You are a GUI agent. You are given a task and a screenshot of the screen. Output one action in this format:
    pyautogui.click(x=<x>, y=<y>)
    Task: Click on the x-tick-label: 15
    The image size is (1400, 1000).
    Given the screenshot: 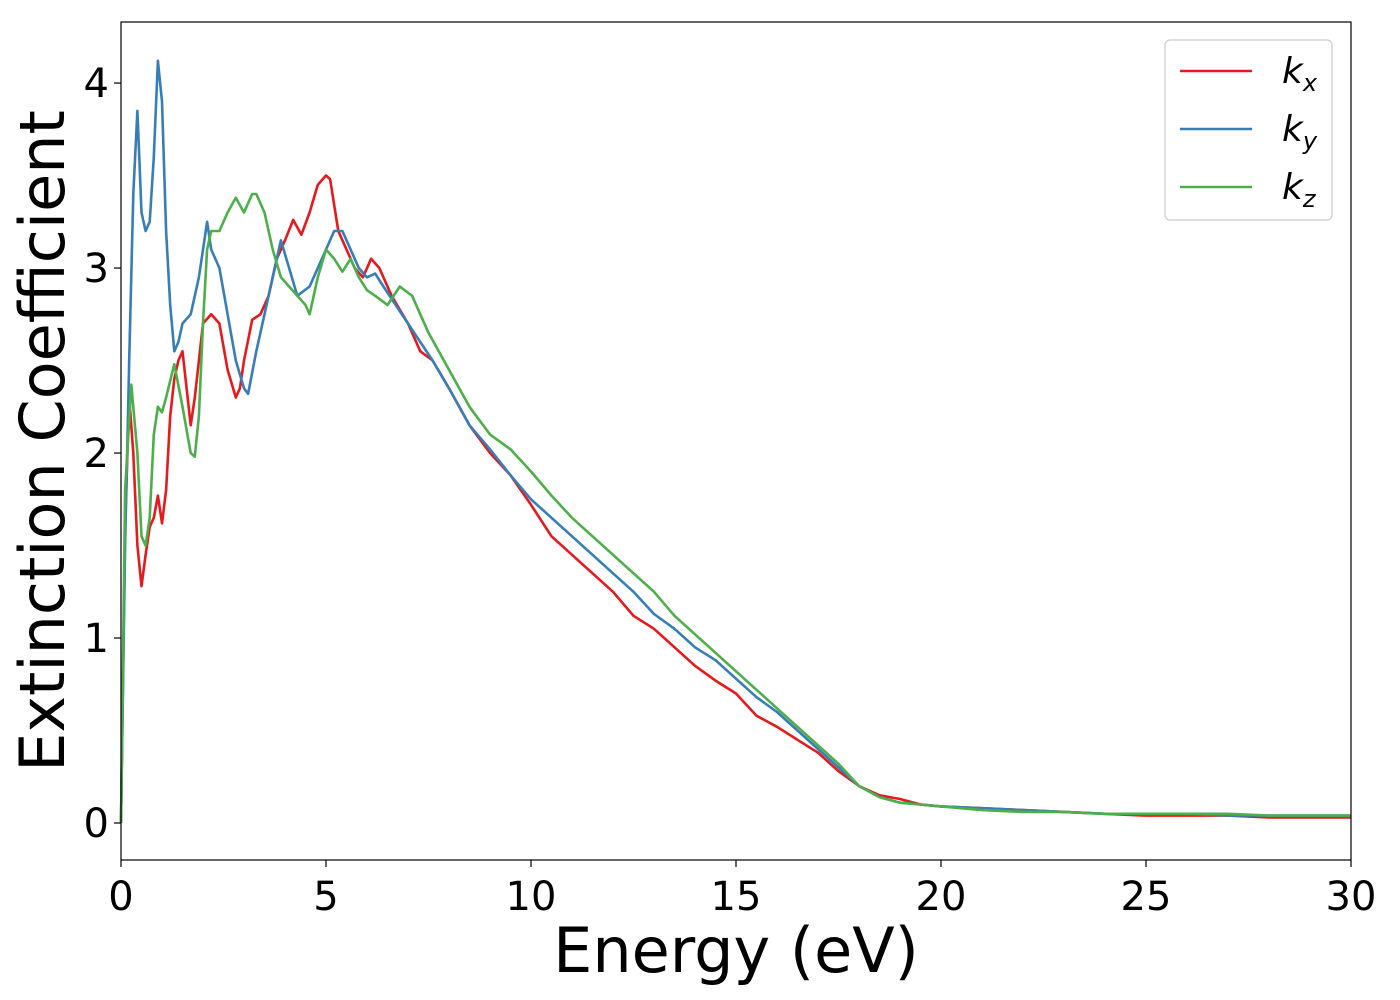 What is the action you would take?
    pyautogui.click(x=736, y=897)
    